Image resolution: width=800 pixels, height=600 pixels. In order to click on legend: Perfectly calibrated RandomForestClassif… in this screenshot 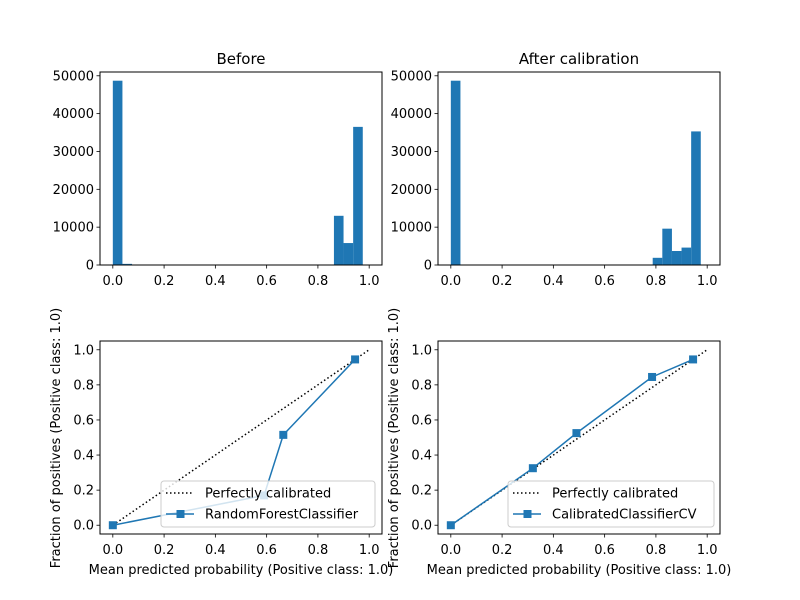, I will do `click(268, 504)`.